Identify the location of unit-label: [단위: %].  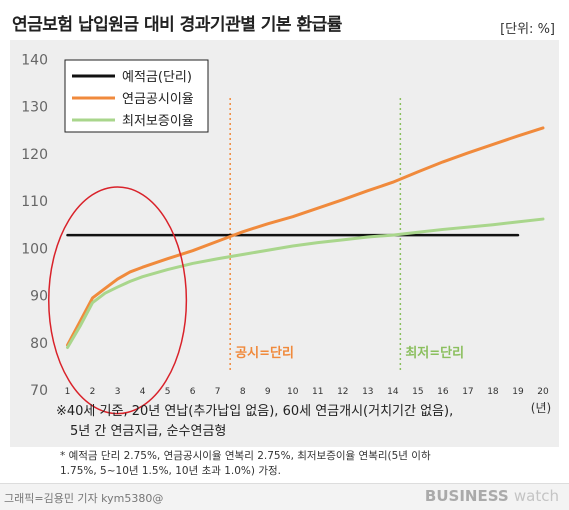
(527, 29).